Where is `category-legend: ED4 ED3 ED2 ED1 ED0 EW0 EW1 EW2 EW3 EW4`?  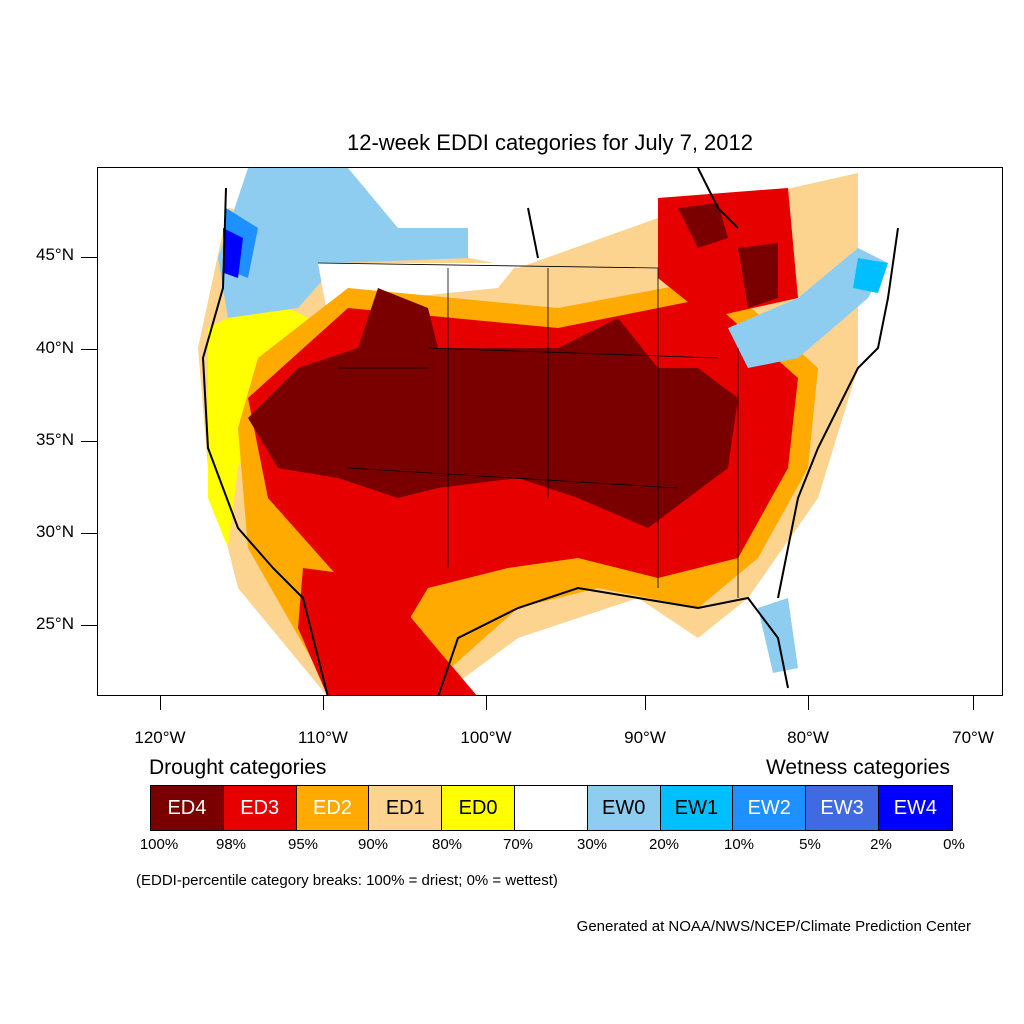 category-legend: ED4 ED3 ED2 ED1 ED0 EW0 EW1 EW2 EW3 EW4 is located at coordinates (551, 808).